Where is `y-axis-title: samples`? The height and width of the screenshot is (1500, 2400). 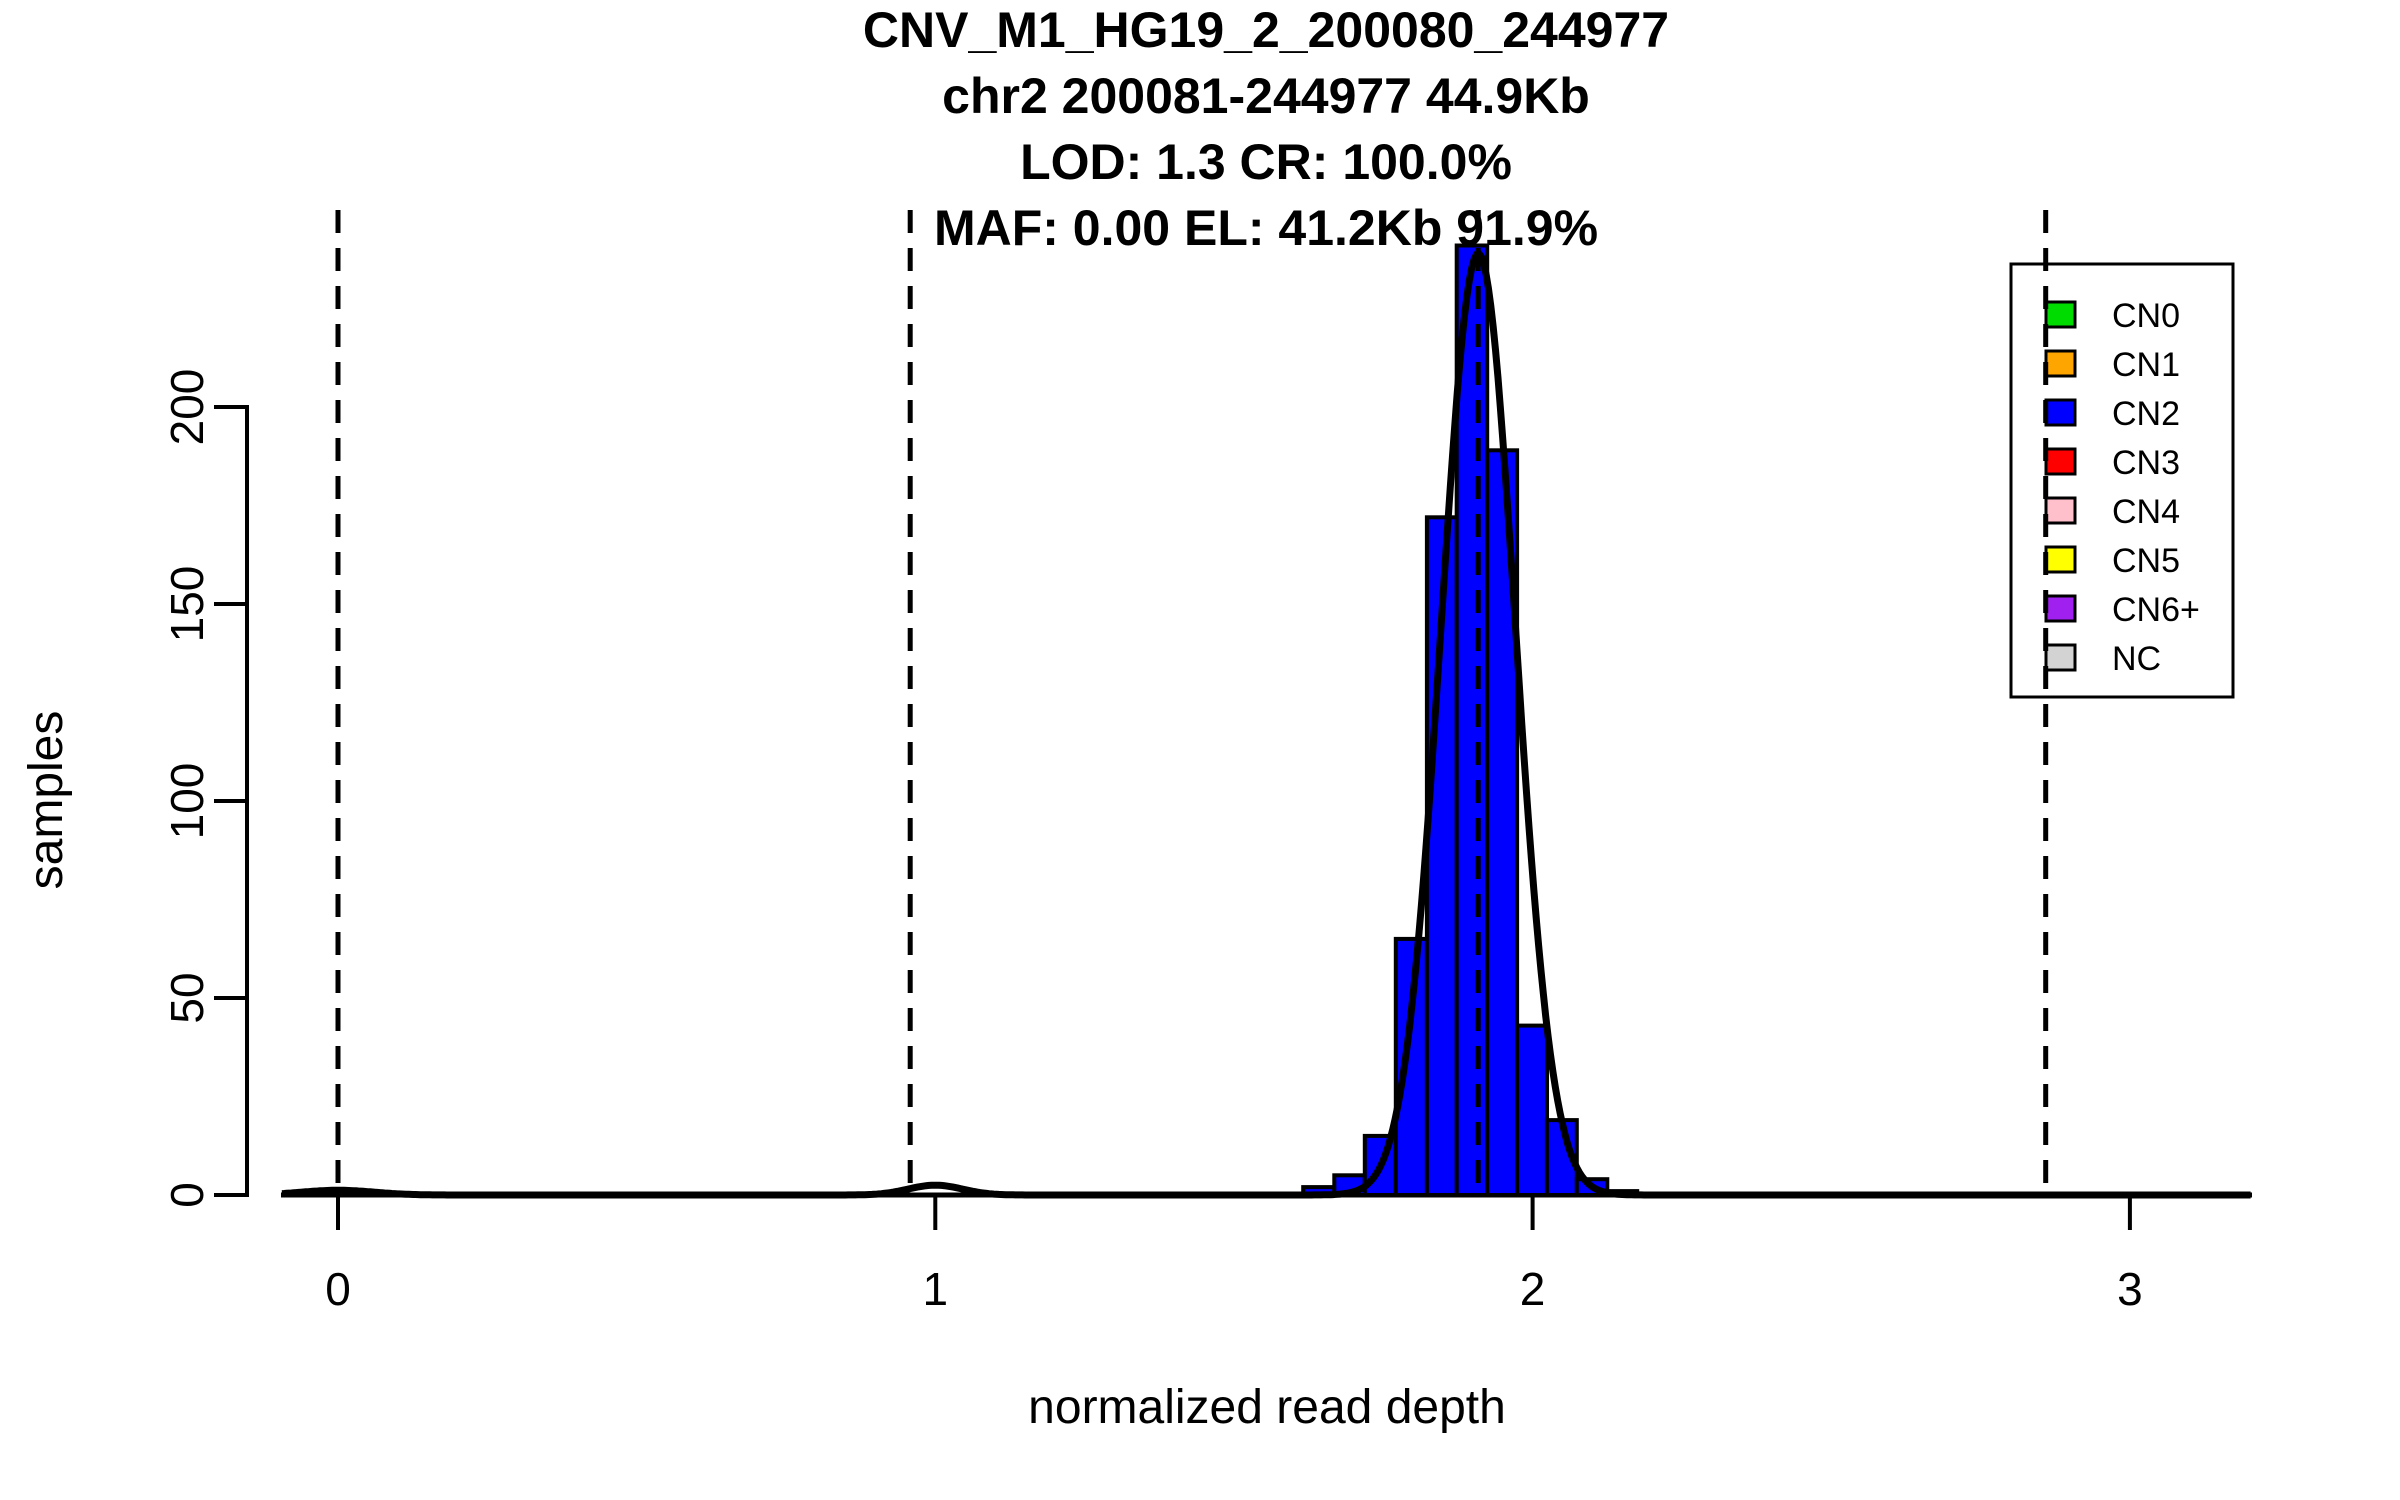
y-axis-title: samples is located at coordinates (46, 800).